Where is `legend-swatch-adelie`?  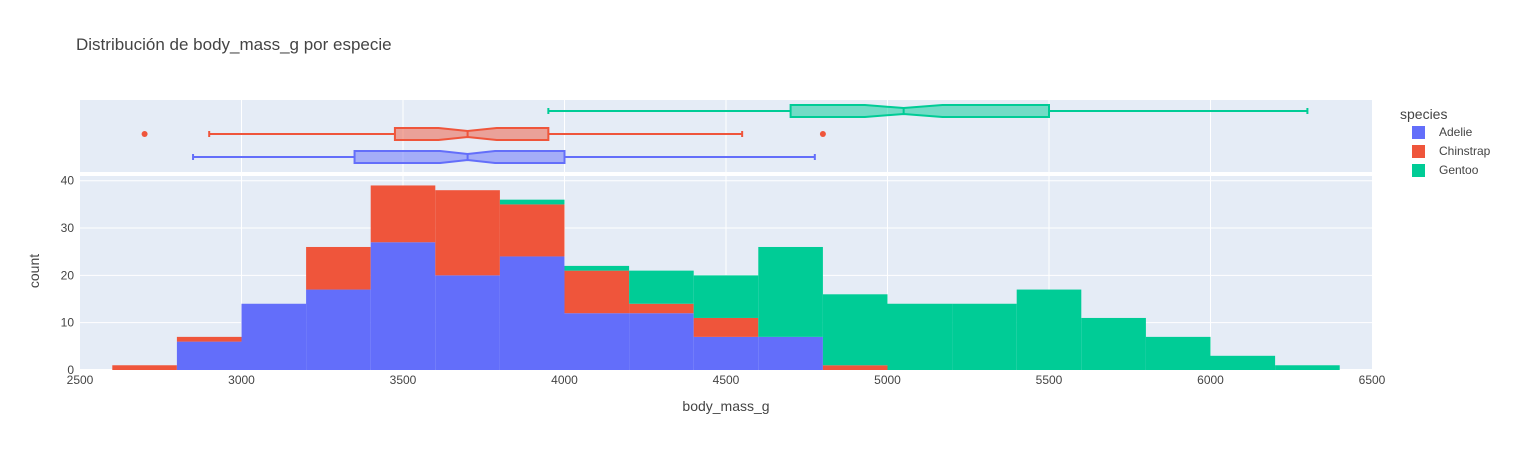
legend-swatch-adelie is located at coordinates (1418, 132).